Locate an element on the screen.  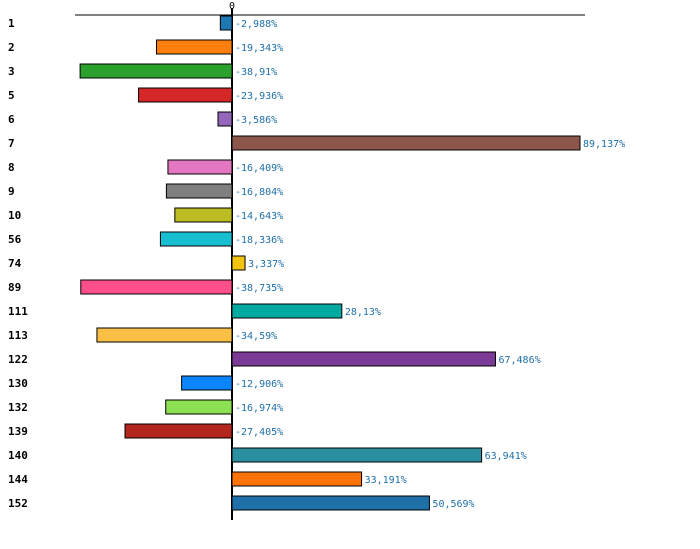
value-label: 89,137% is located at coordinates (604, 144).